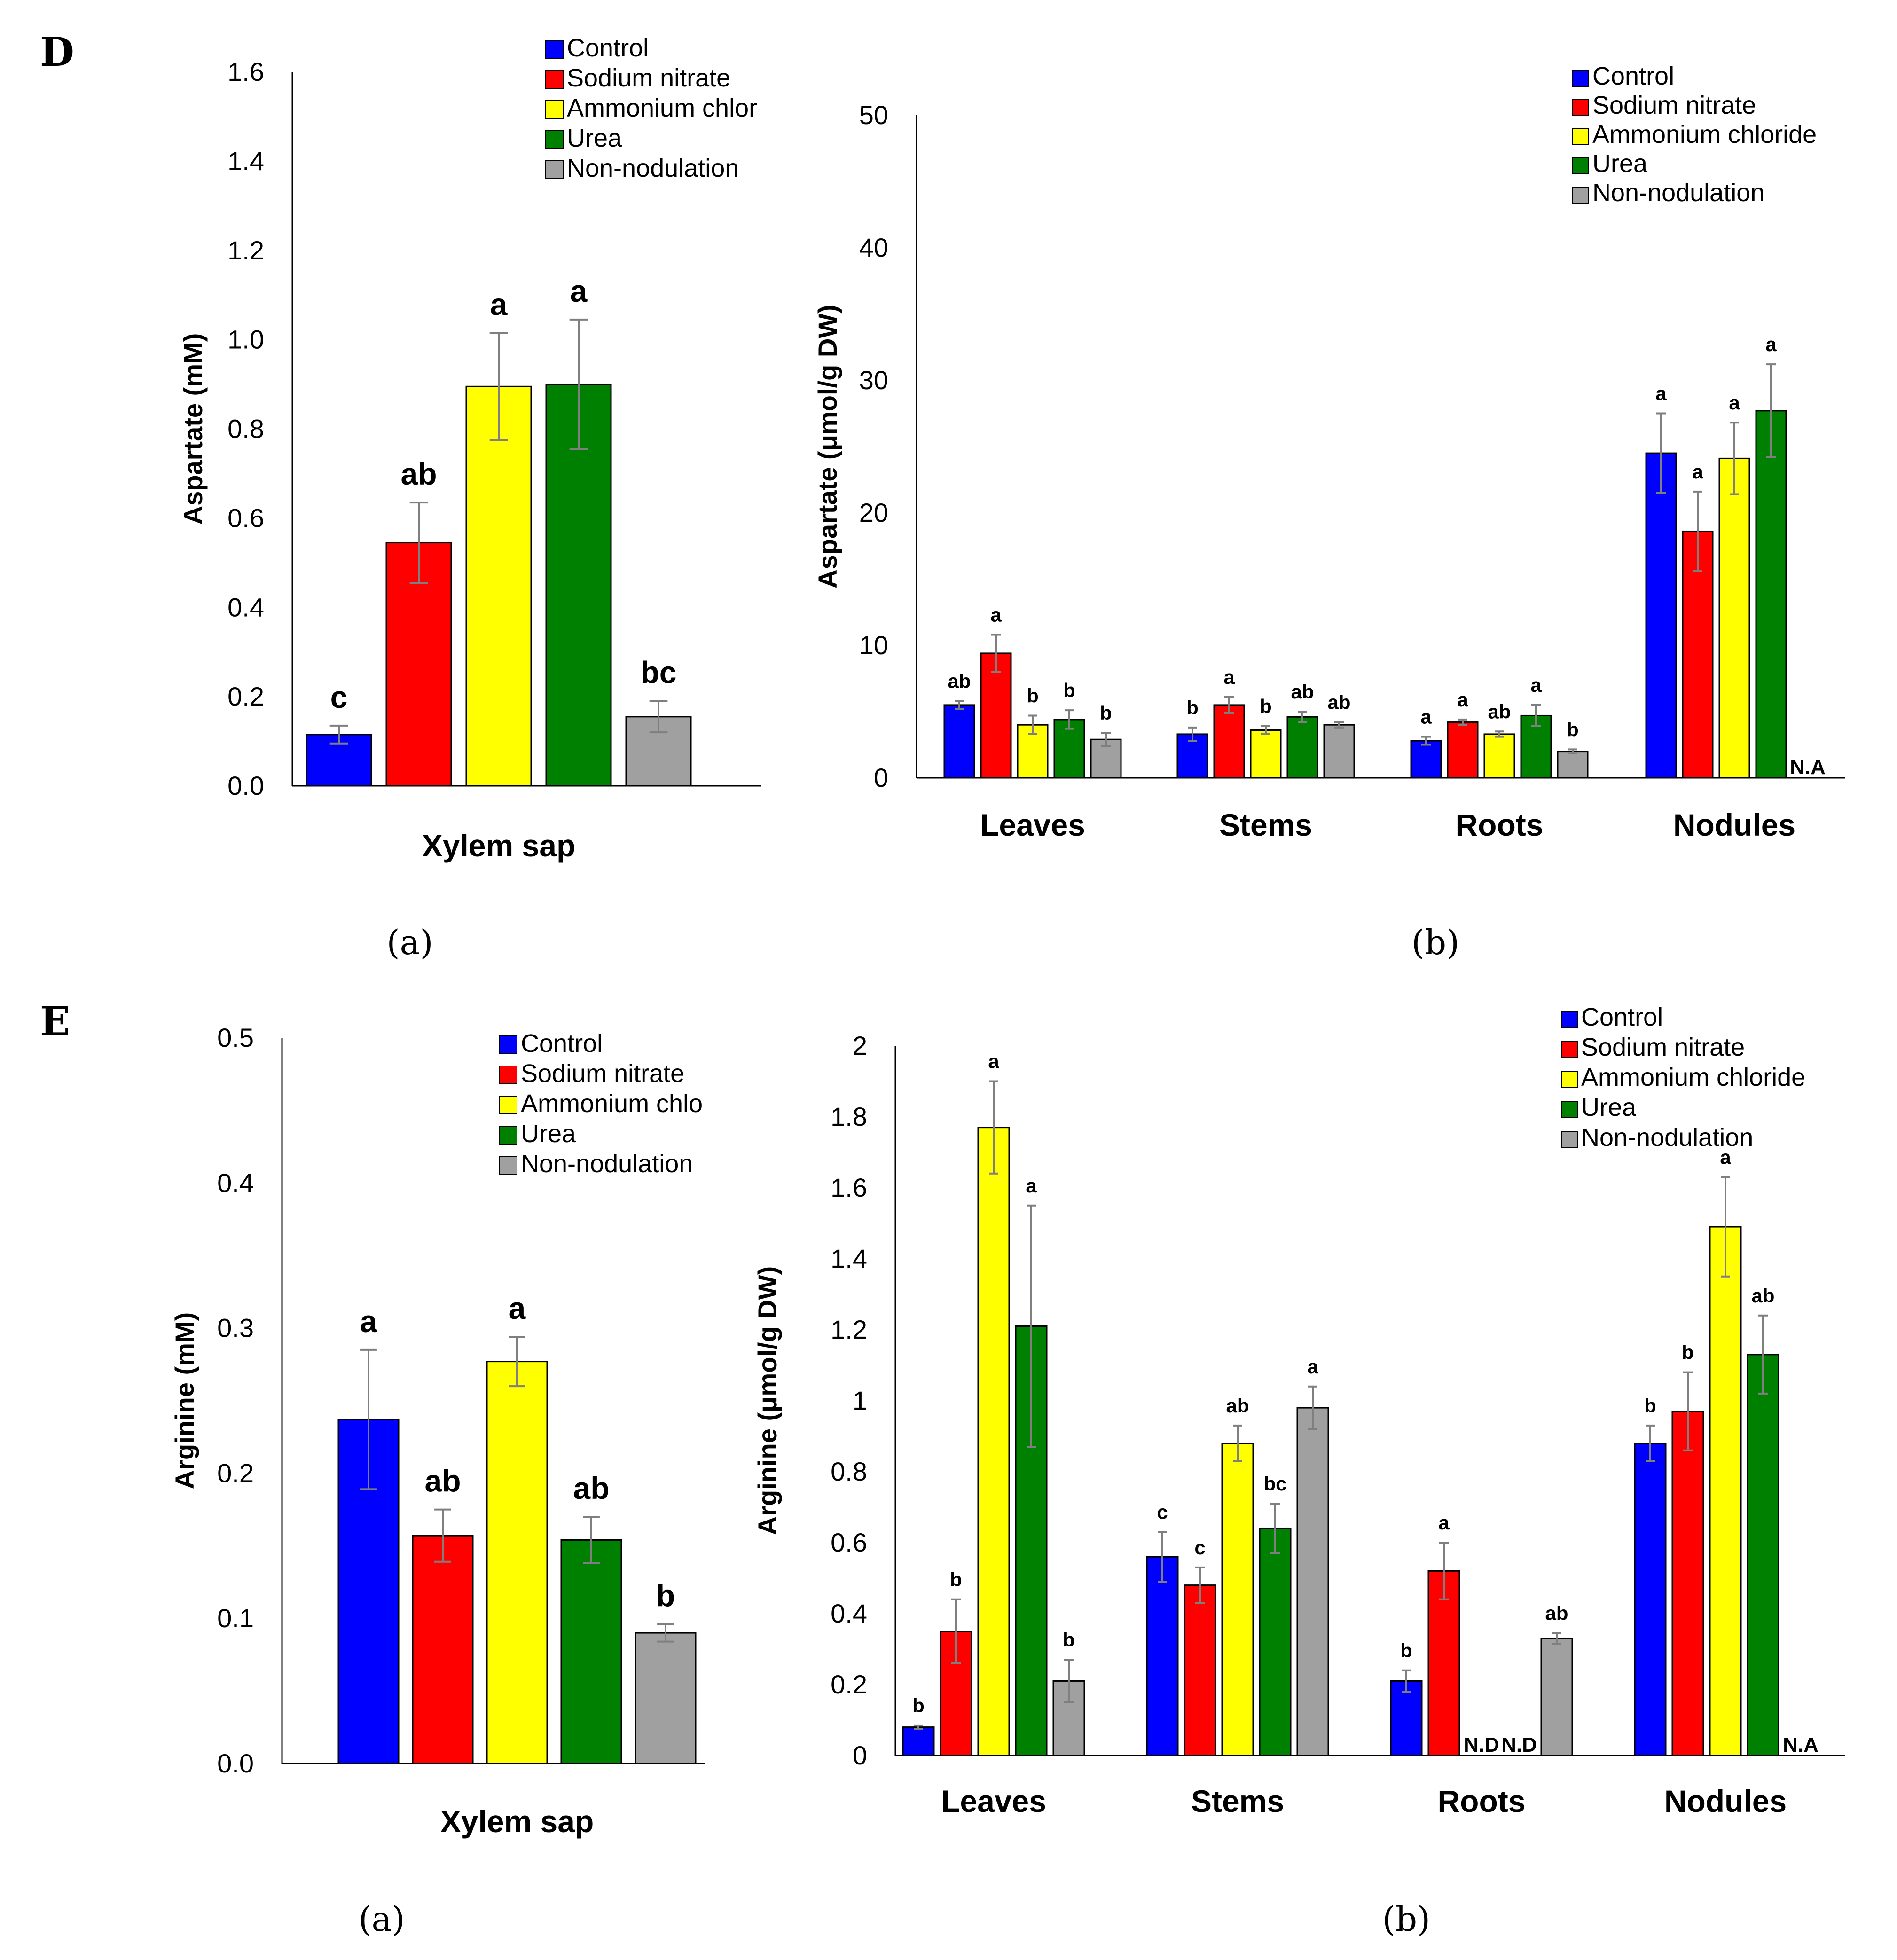 This screenshot has width=1897, height=1960. Describe the element at coordinates (235, 1328) in the screenshot. I see `y-tick-label: 0.3` at that location.